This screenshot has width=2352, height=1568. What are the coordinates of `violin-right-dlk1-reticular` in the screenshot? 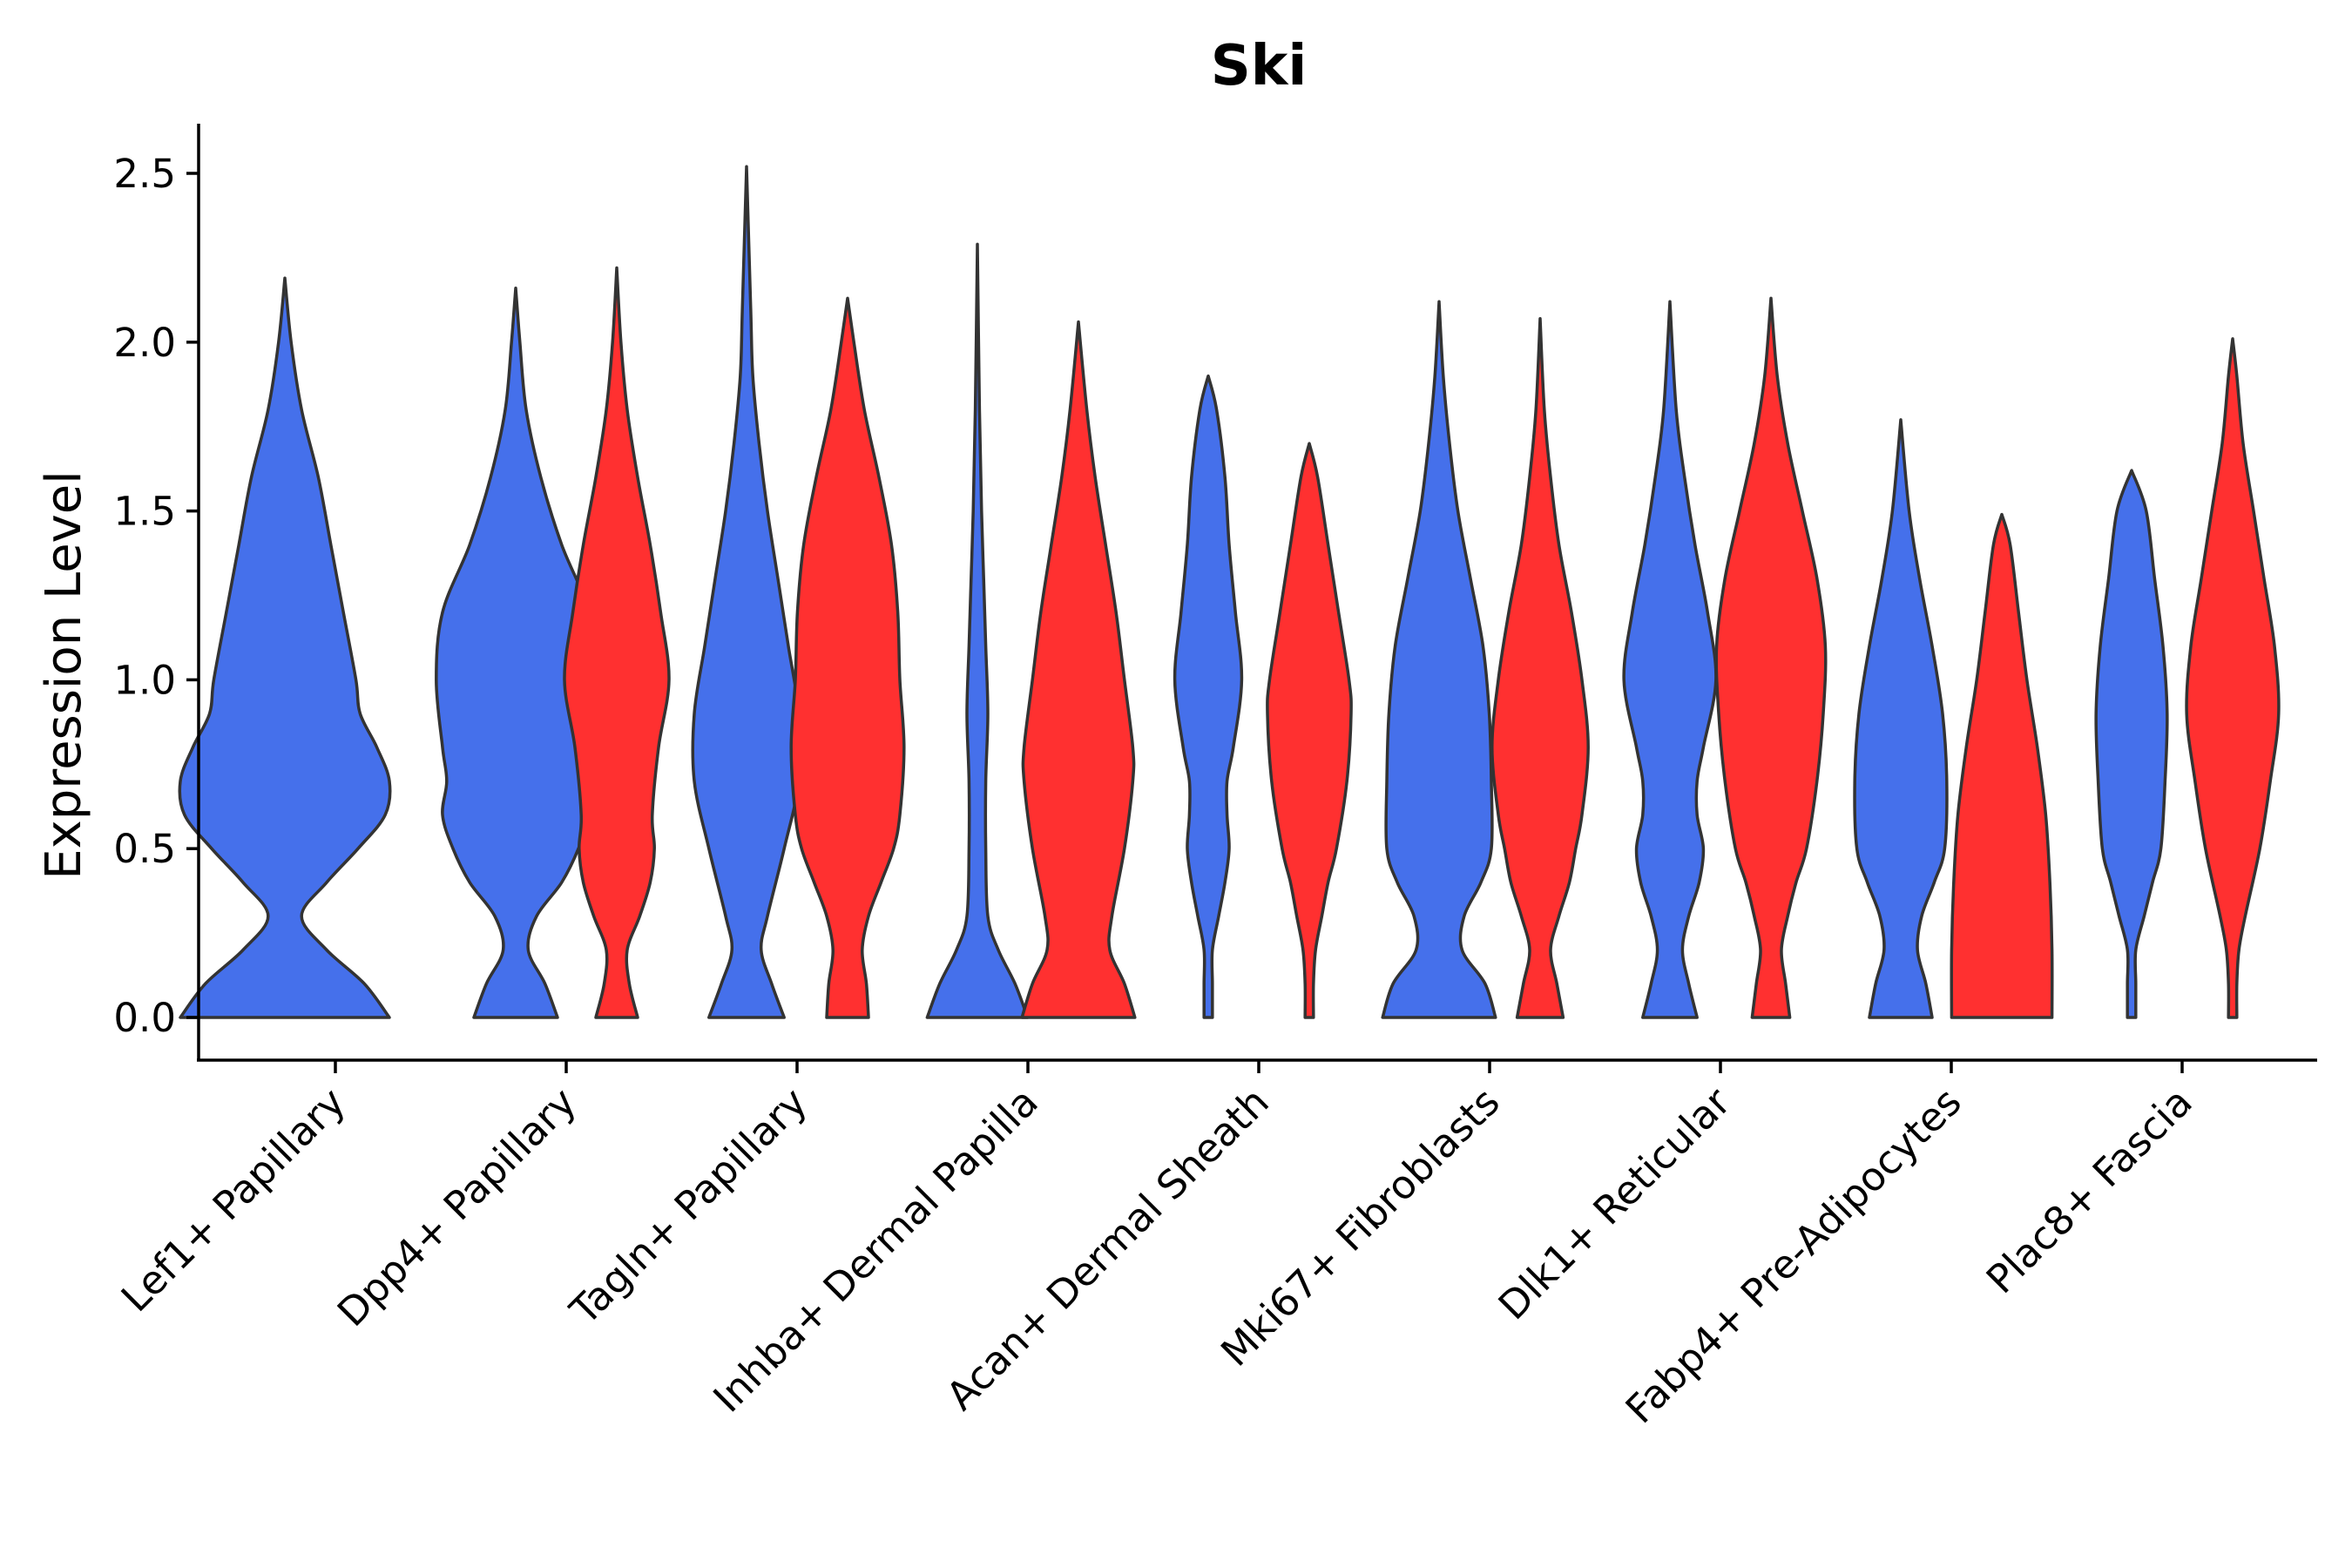 It's located at (1771, 657).